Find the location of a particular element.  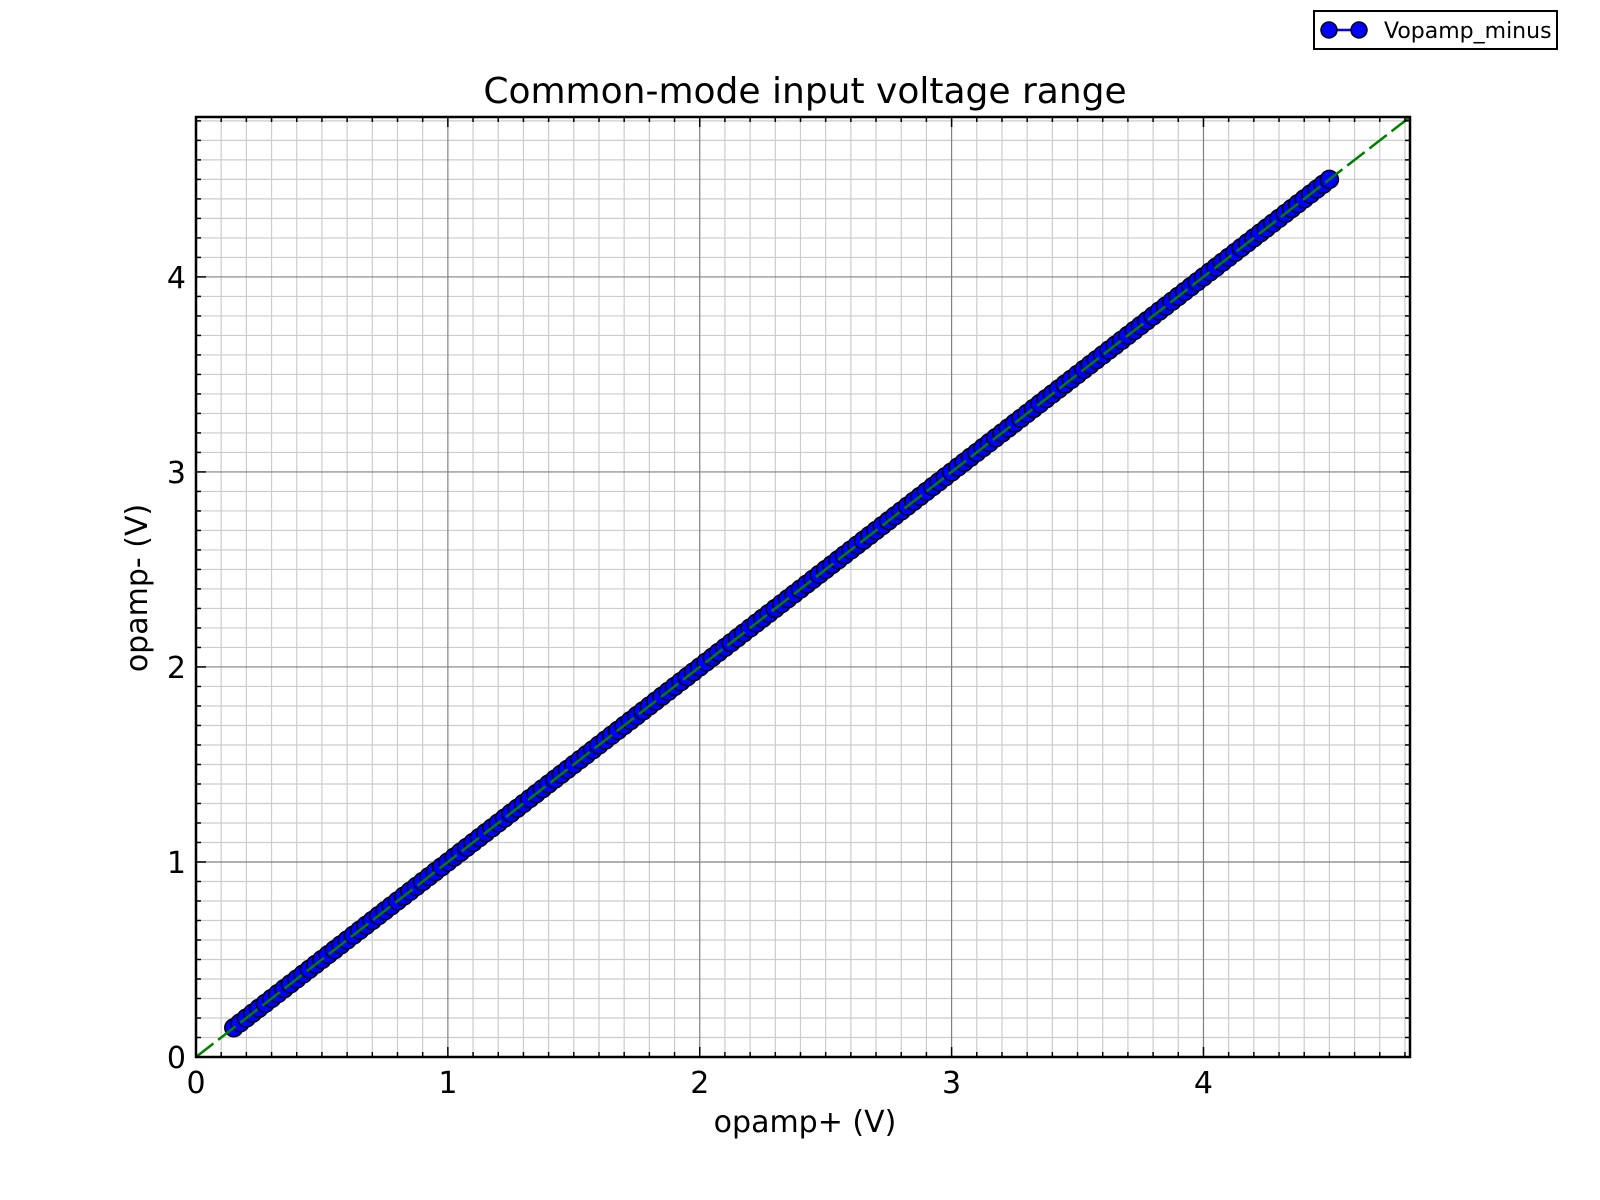

y-tick-labels: 0 1 2 3 4 is located at coordinates (176, 668).